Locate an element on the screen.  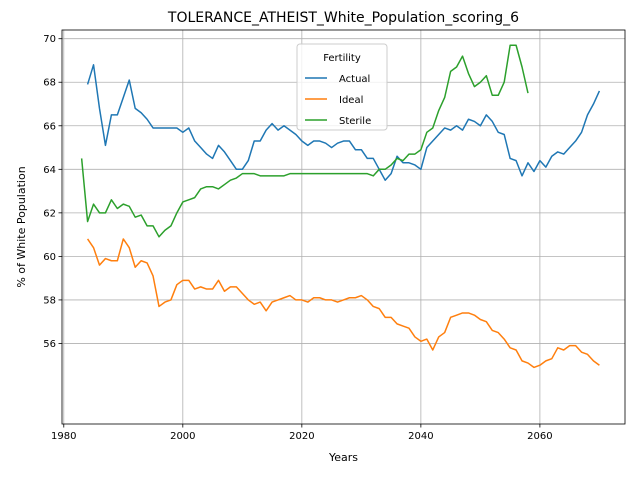
y-tick-label: 64 is located at coordinates (49, 170).